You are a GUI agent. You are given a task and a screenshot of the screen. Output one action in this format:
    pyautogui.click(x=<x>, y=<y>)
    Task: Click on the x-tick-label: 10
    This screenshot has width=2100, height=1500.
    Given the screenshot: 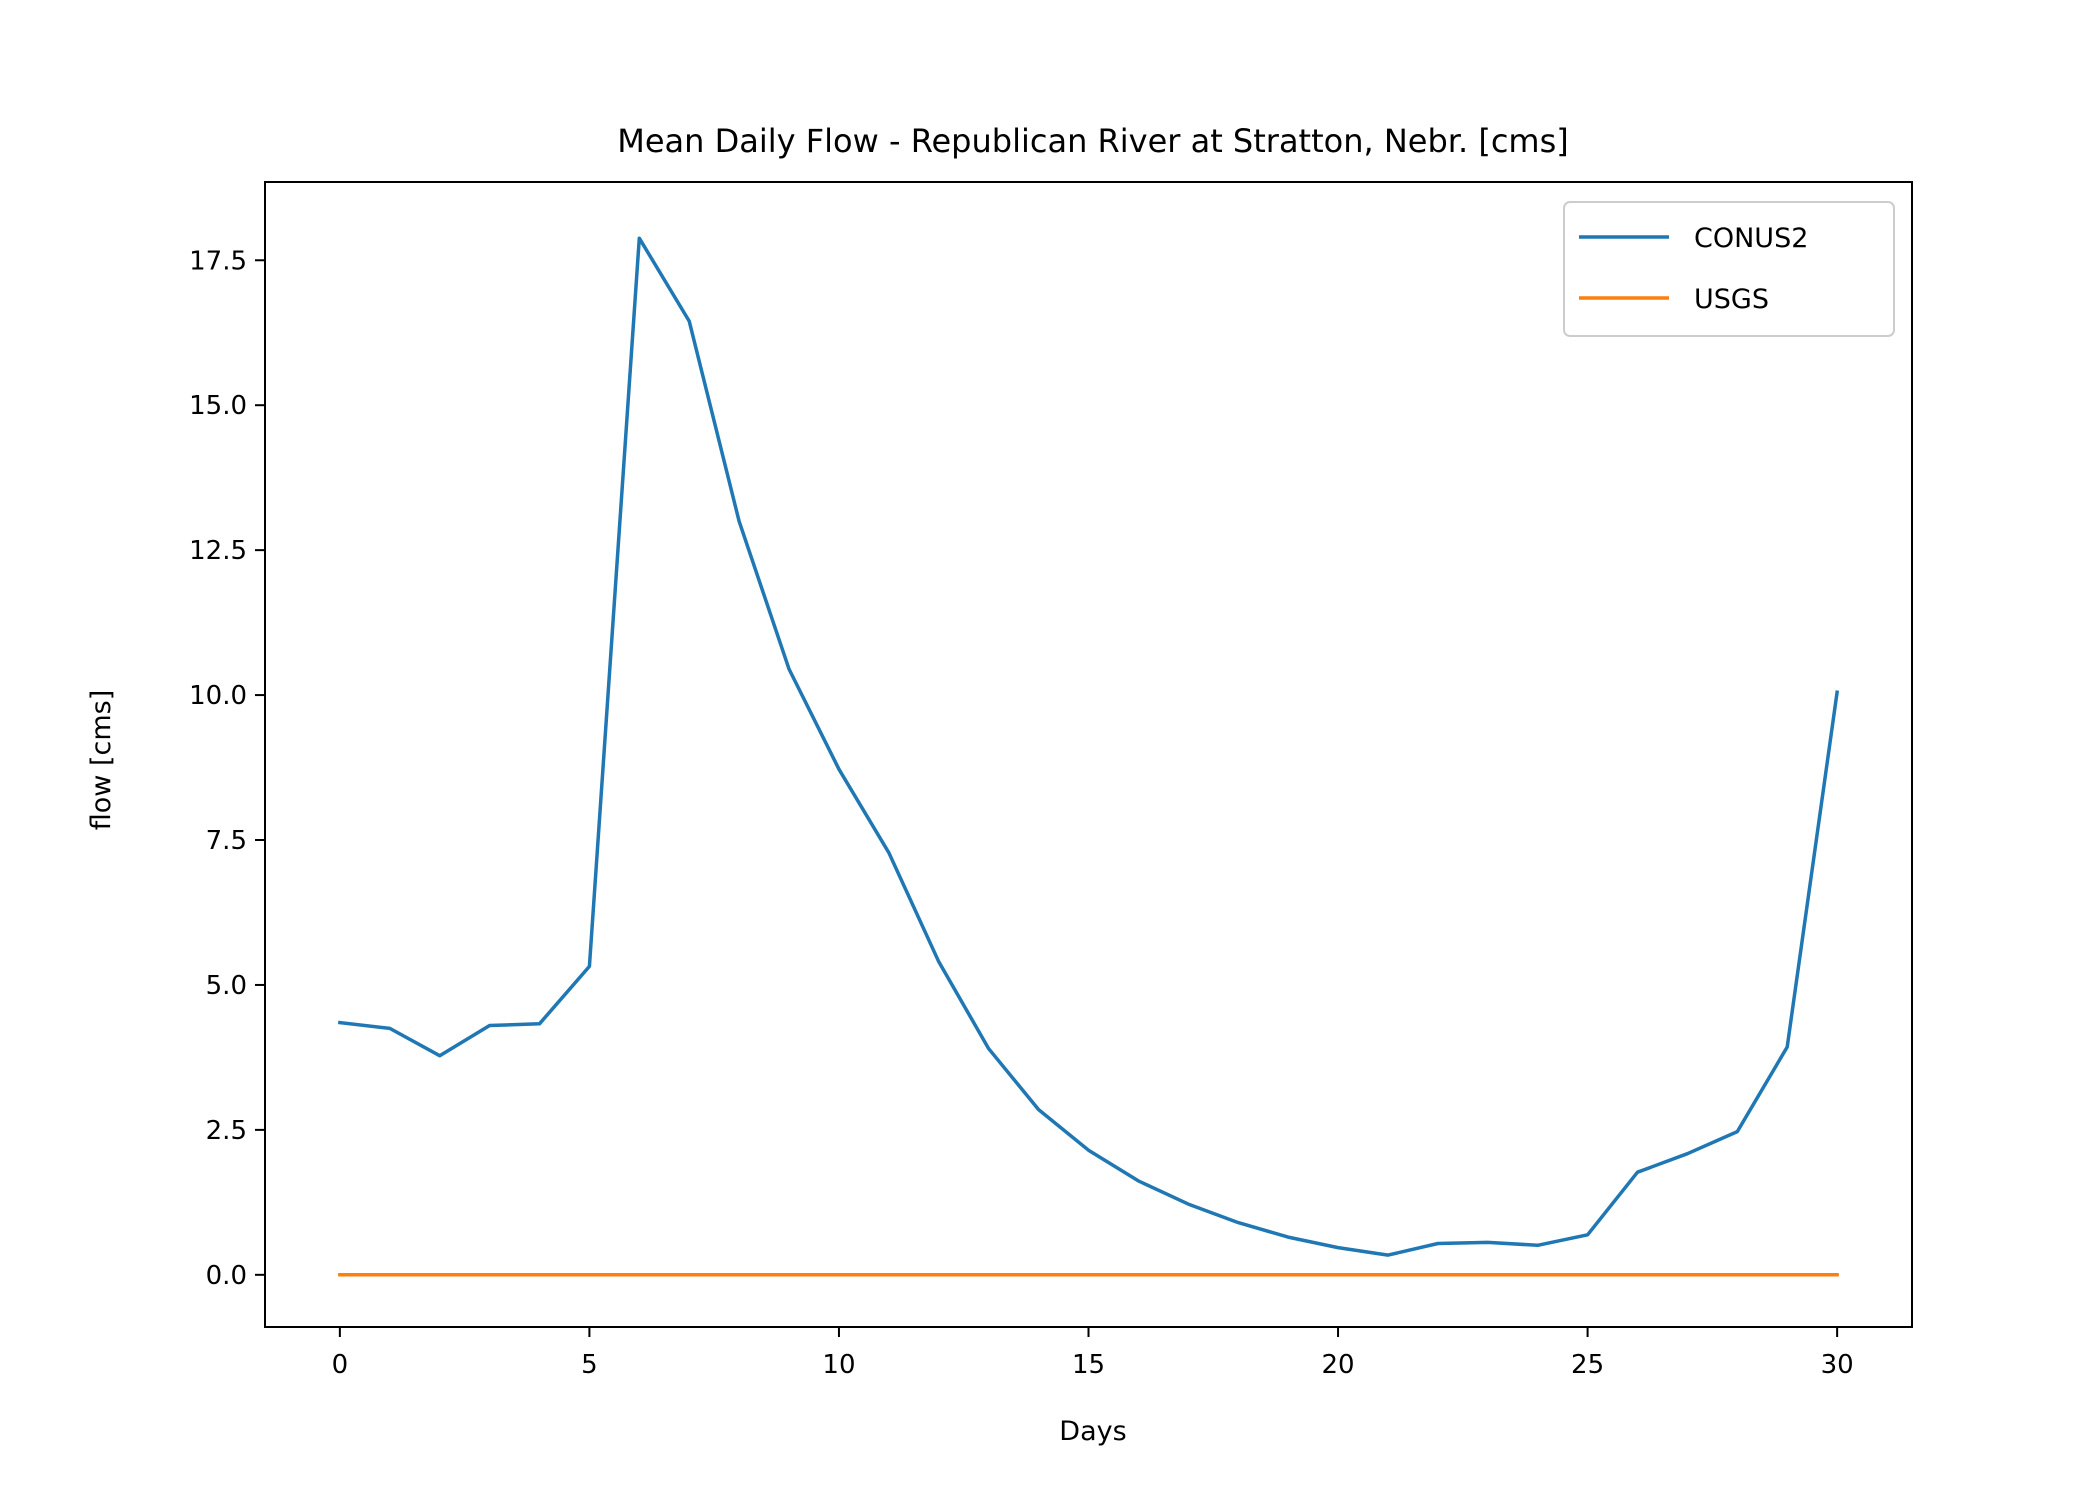 What is the action you would take?
    pyautogui.click(x=838, y=1365)
    